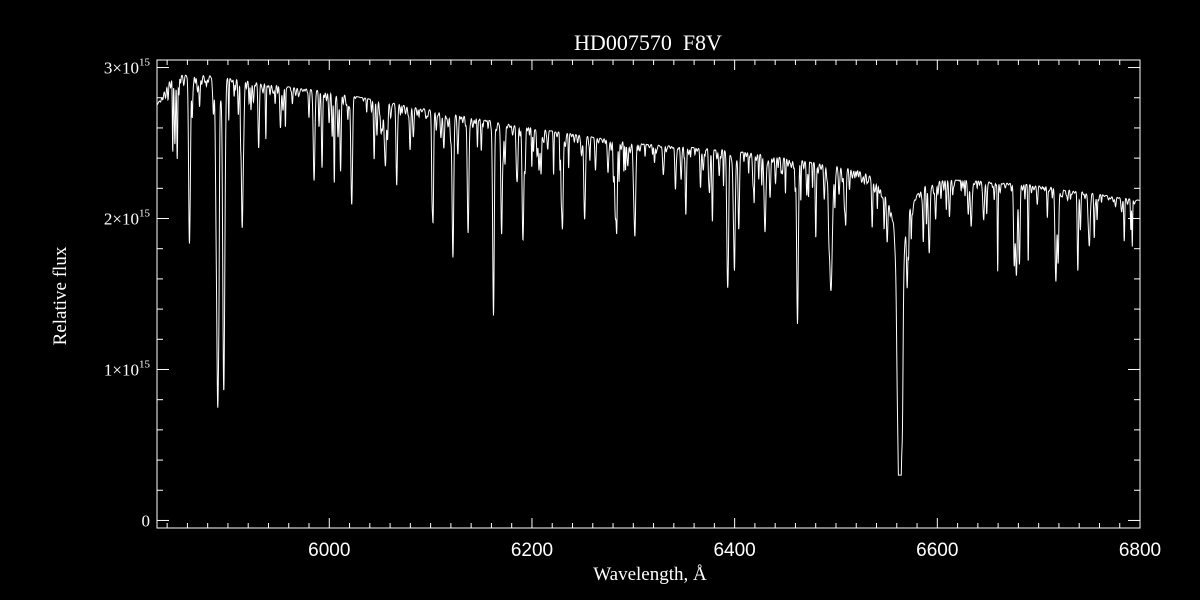 The width and height of the screenshot is (1200, 600). I want to click on x-tick-label: 6600, so click(937, 550).